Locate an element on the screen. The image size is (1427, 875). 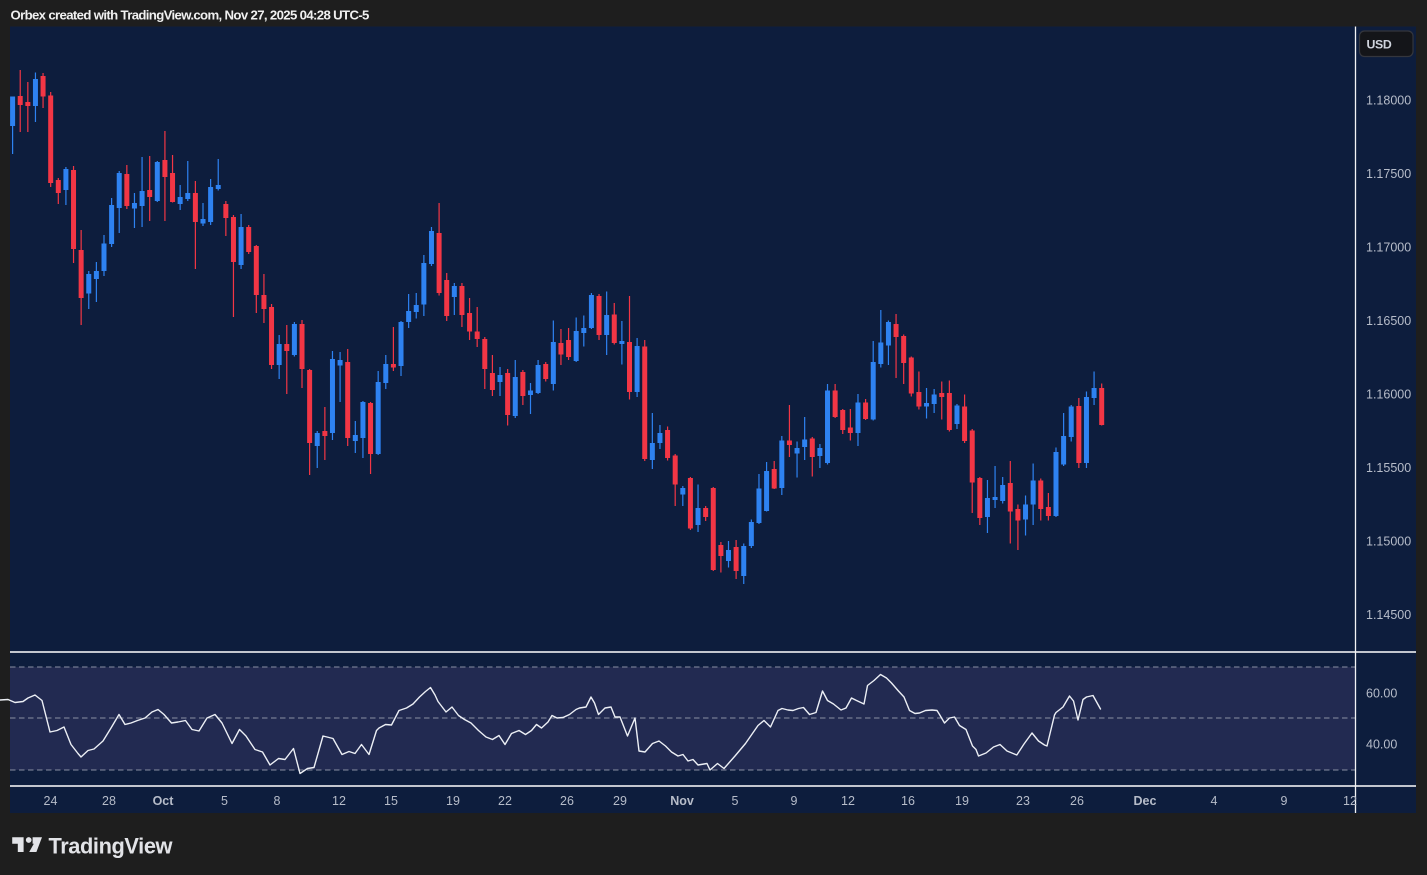
svg-text: 28 is located at coordinates (109, 801).